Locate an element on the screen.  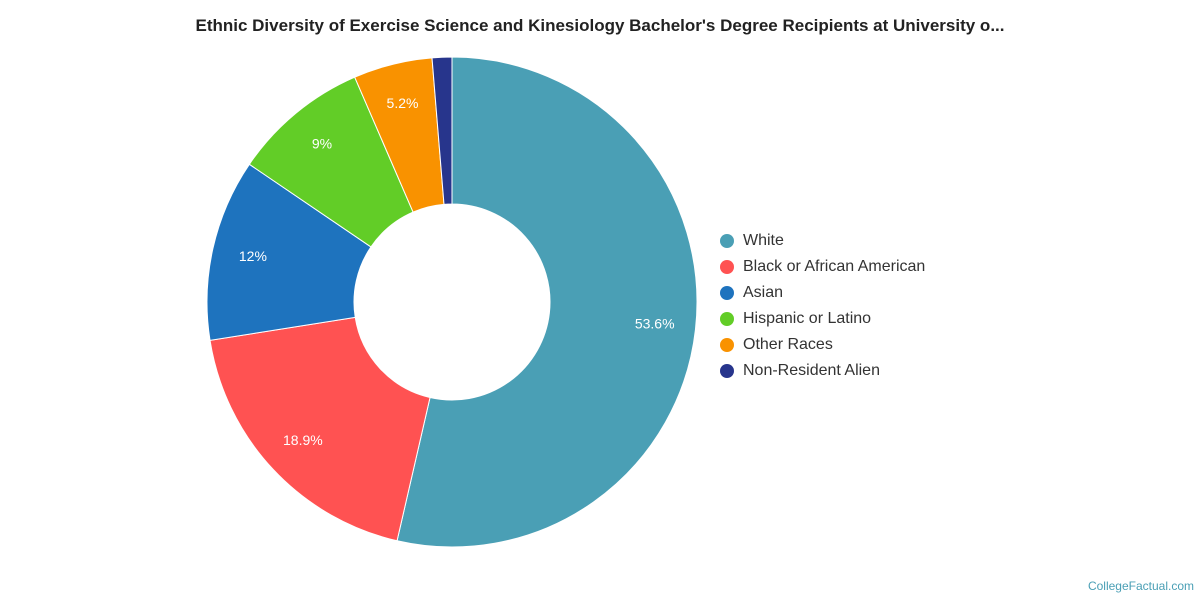
slice-label-other-races: 5.2% is located at coordinates (403, 103).